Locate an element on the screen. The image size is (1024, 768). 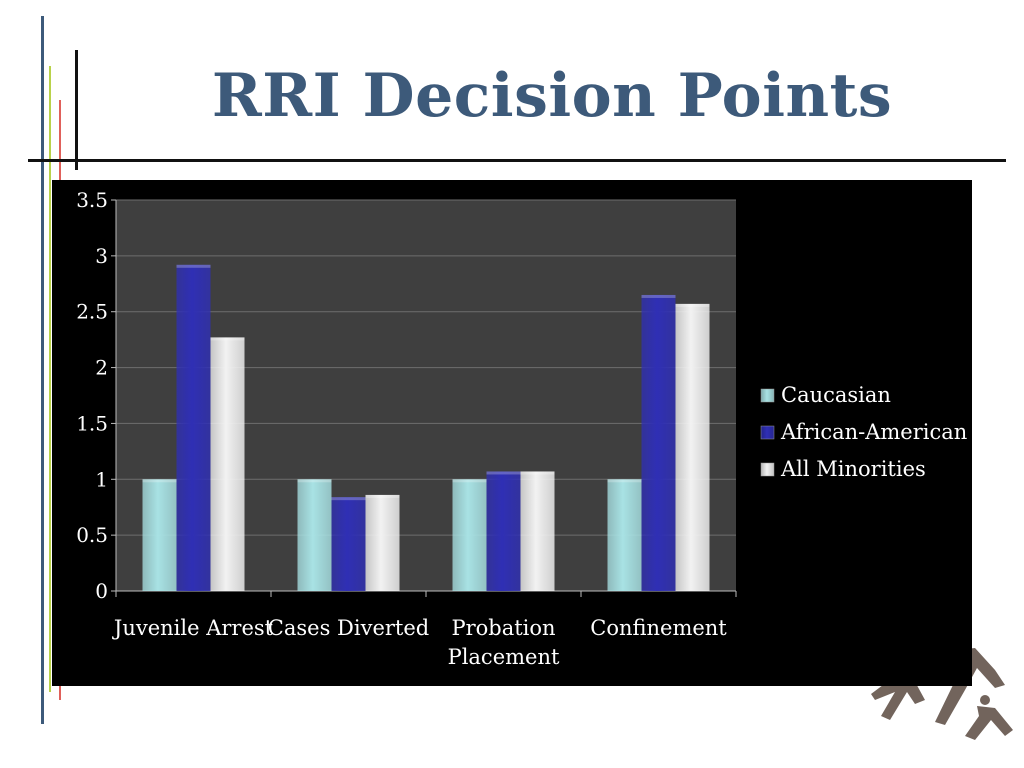
decorative-line-green is located at coordinates (50, 379).